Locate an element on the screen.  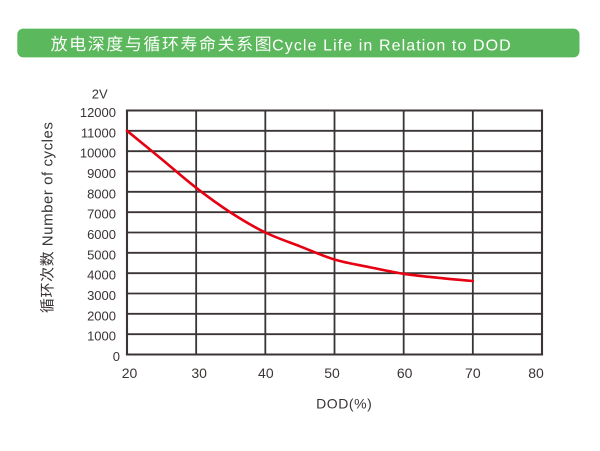
svg-text: 1000 is located at coordinates (101, 336).